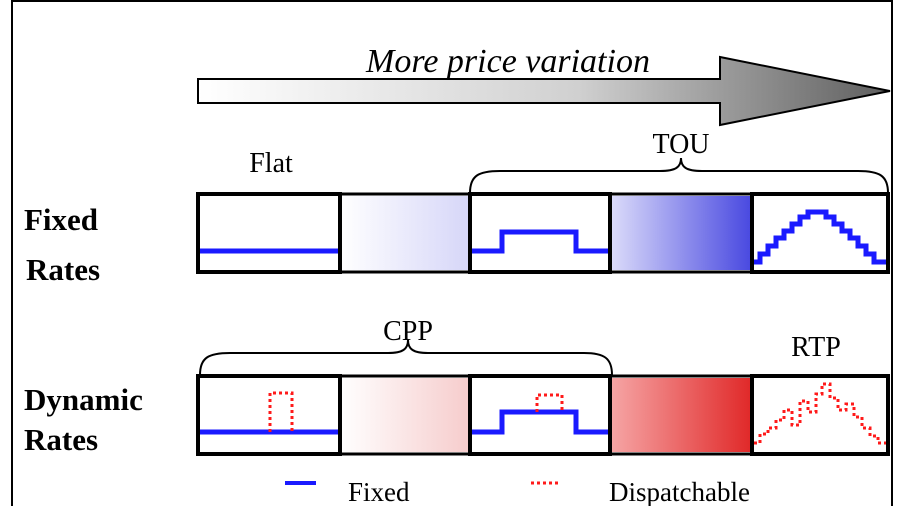 This screenshot has width=904, height=506. Describe the element at coordinates (405, 415) in the screenshot. I see `dynamic-gradient-light` at that location.